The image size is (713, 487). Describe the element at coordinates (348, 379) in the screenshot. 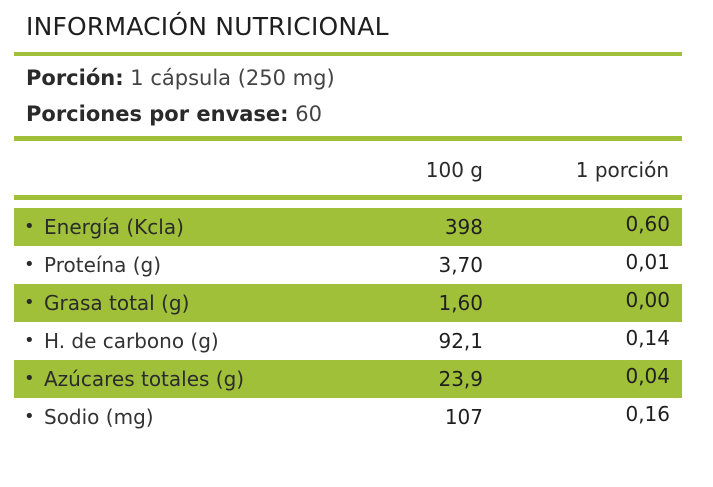

I see `table-row: • Azúcares totales (g) 23,9 0,04` at that location.